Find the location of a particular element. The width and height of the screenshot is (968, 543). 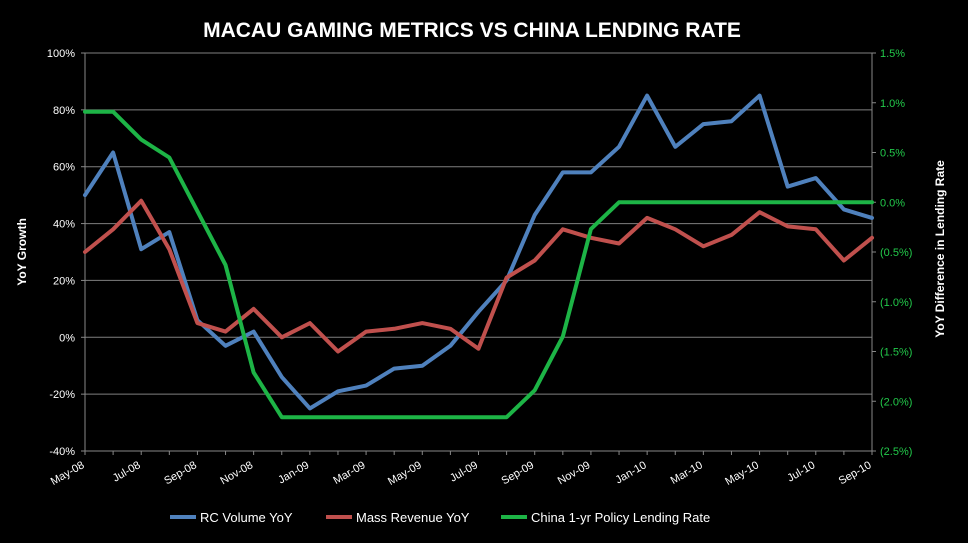

x-tick-label: Jul-10 is located at coordinates (801, 471).